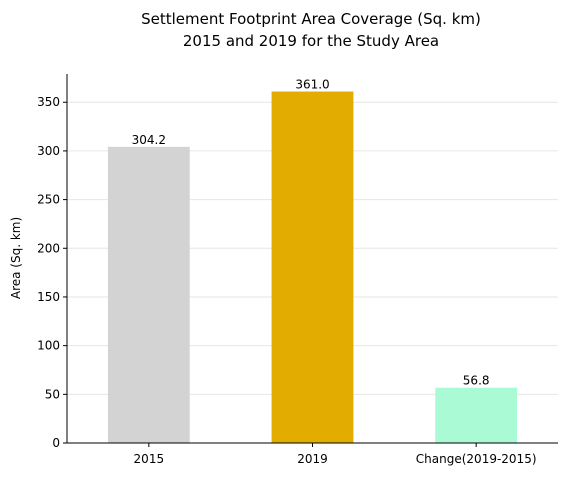 This screenshot has width=573, height=481. I want to click on x-tick-label: 2019, so click(312, 459).